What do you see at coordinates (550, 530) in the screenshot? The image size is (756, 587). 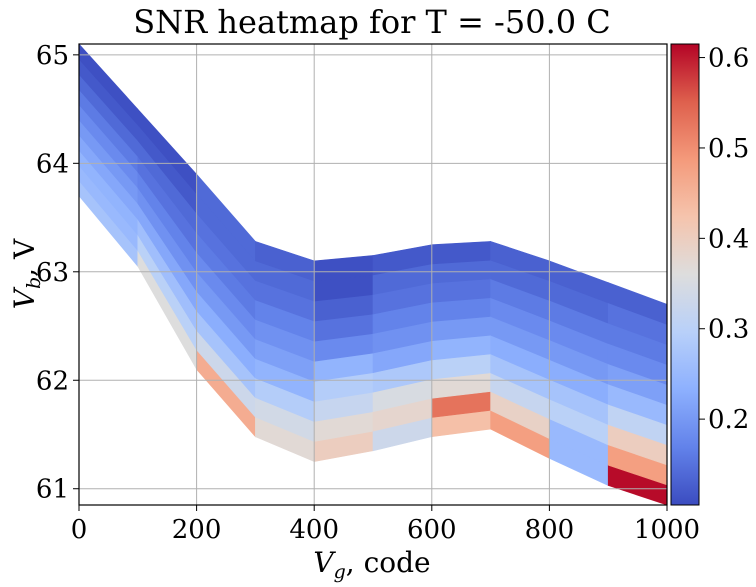 I see `x-tick-label: 800` at bounding box center [550, 530].